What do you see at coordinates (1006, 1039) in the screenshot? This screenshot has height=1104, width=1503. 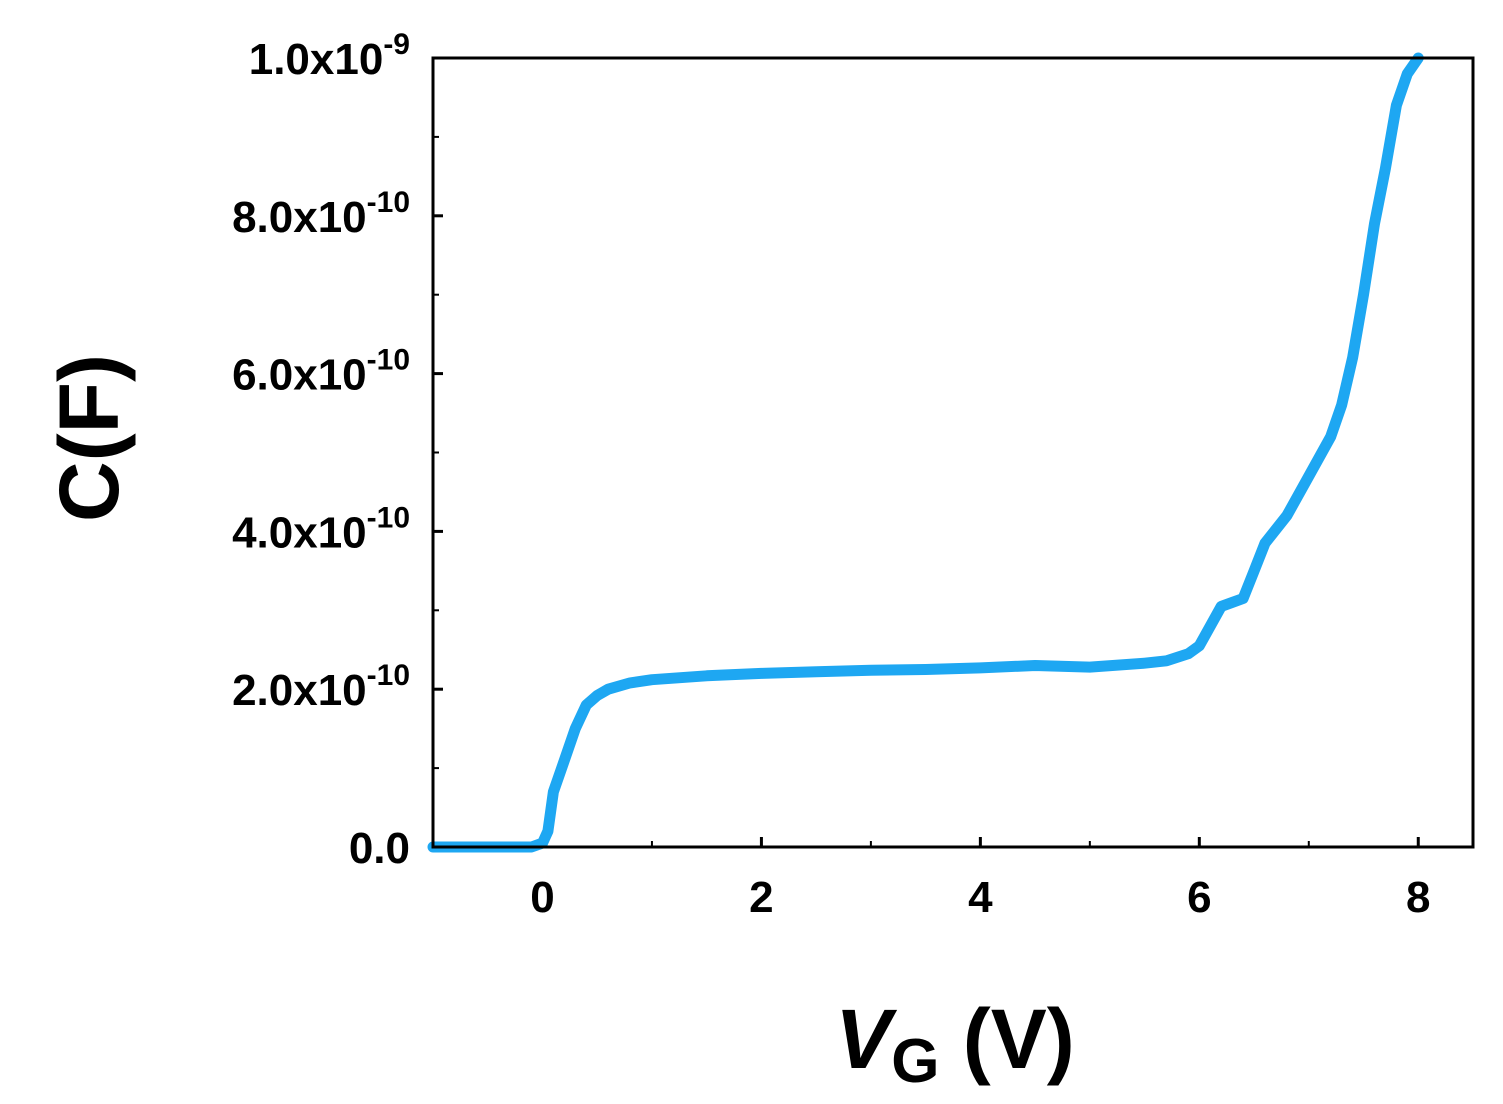 I see `x-axis-title-unit: (V)` at bounding box center [1006, 1039].